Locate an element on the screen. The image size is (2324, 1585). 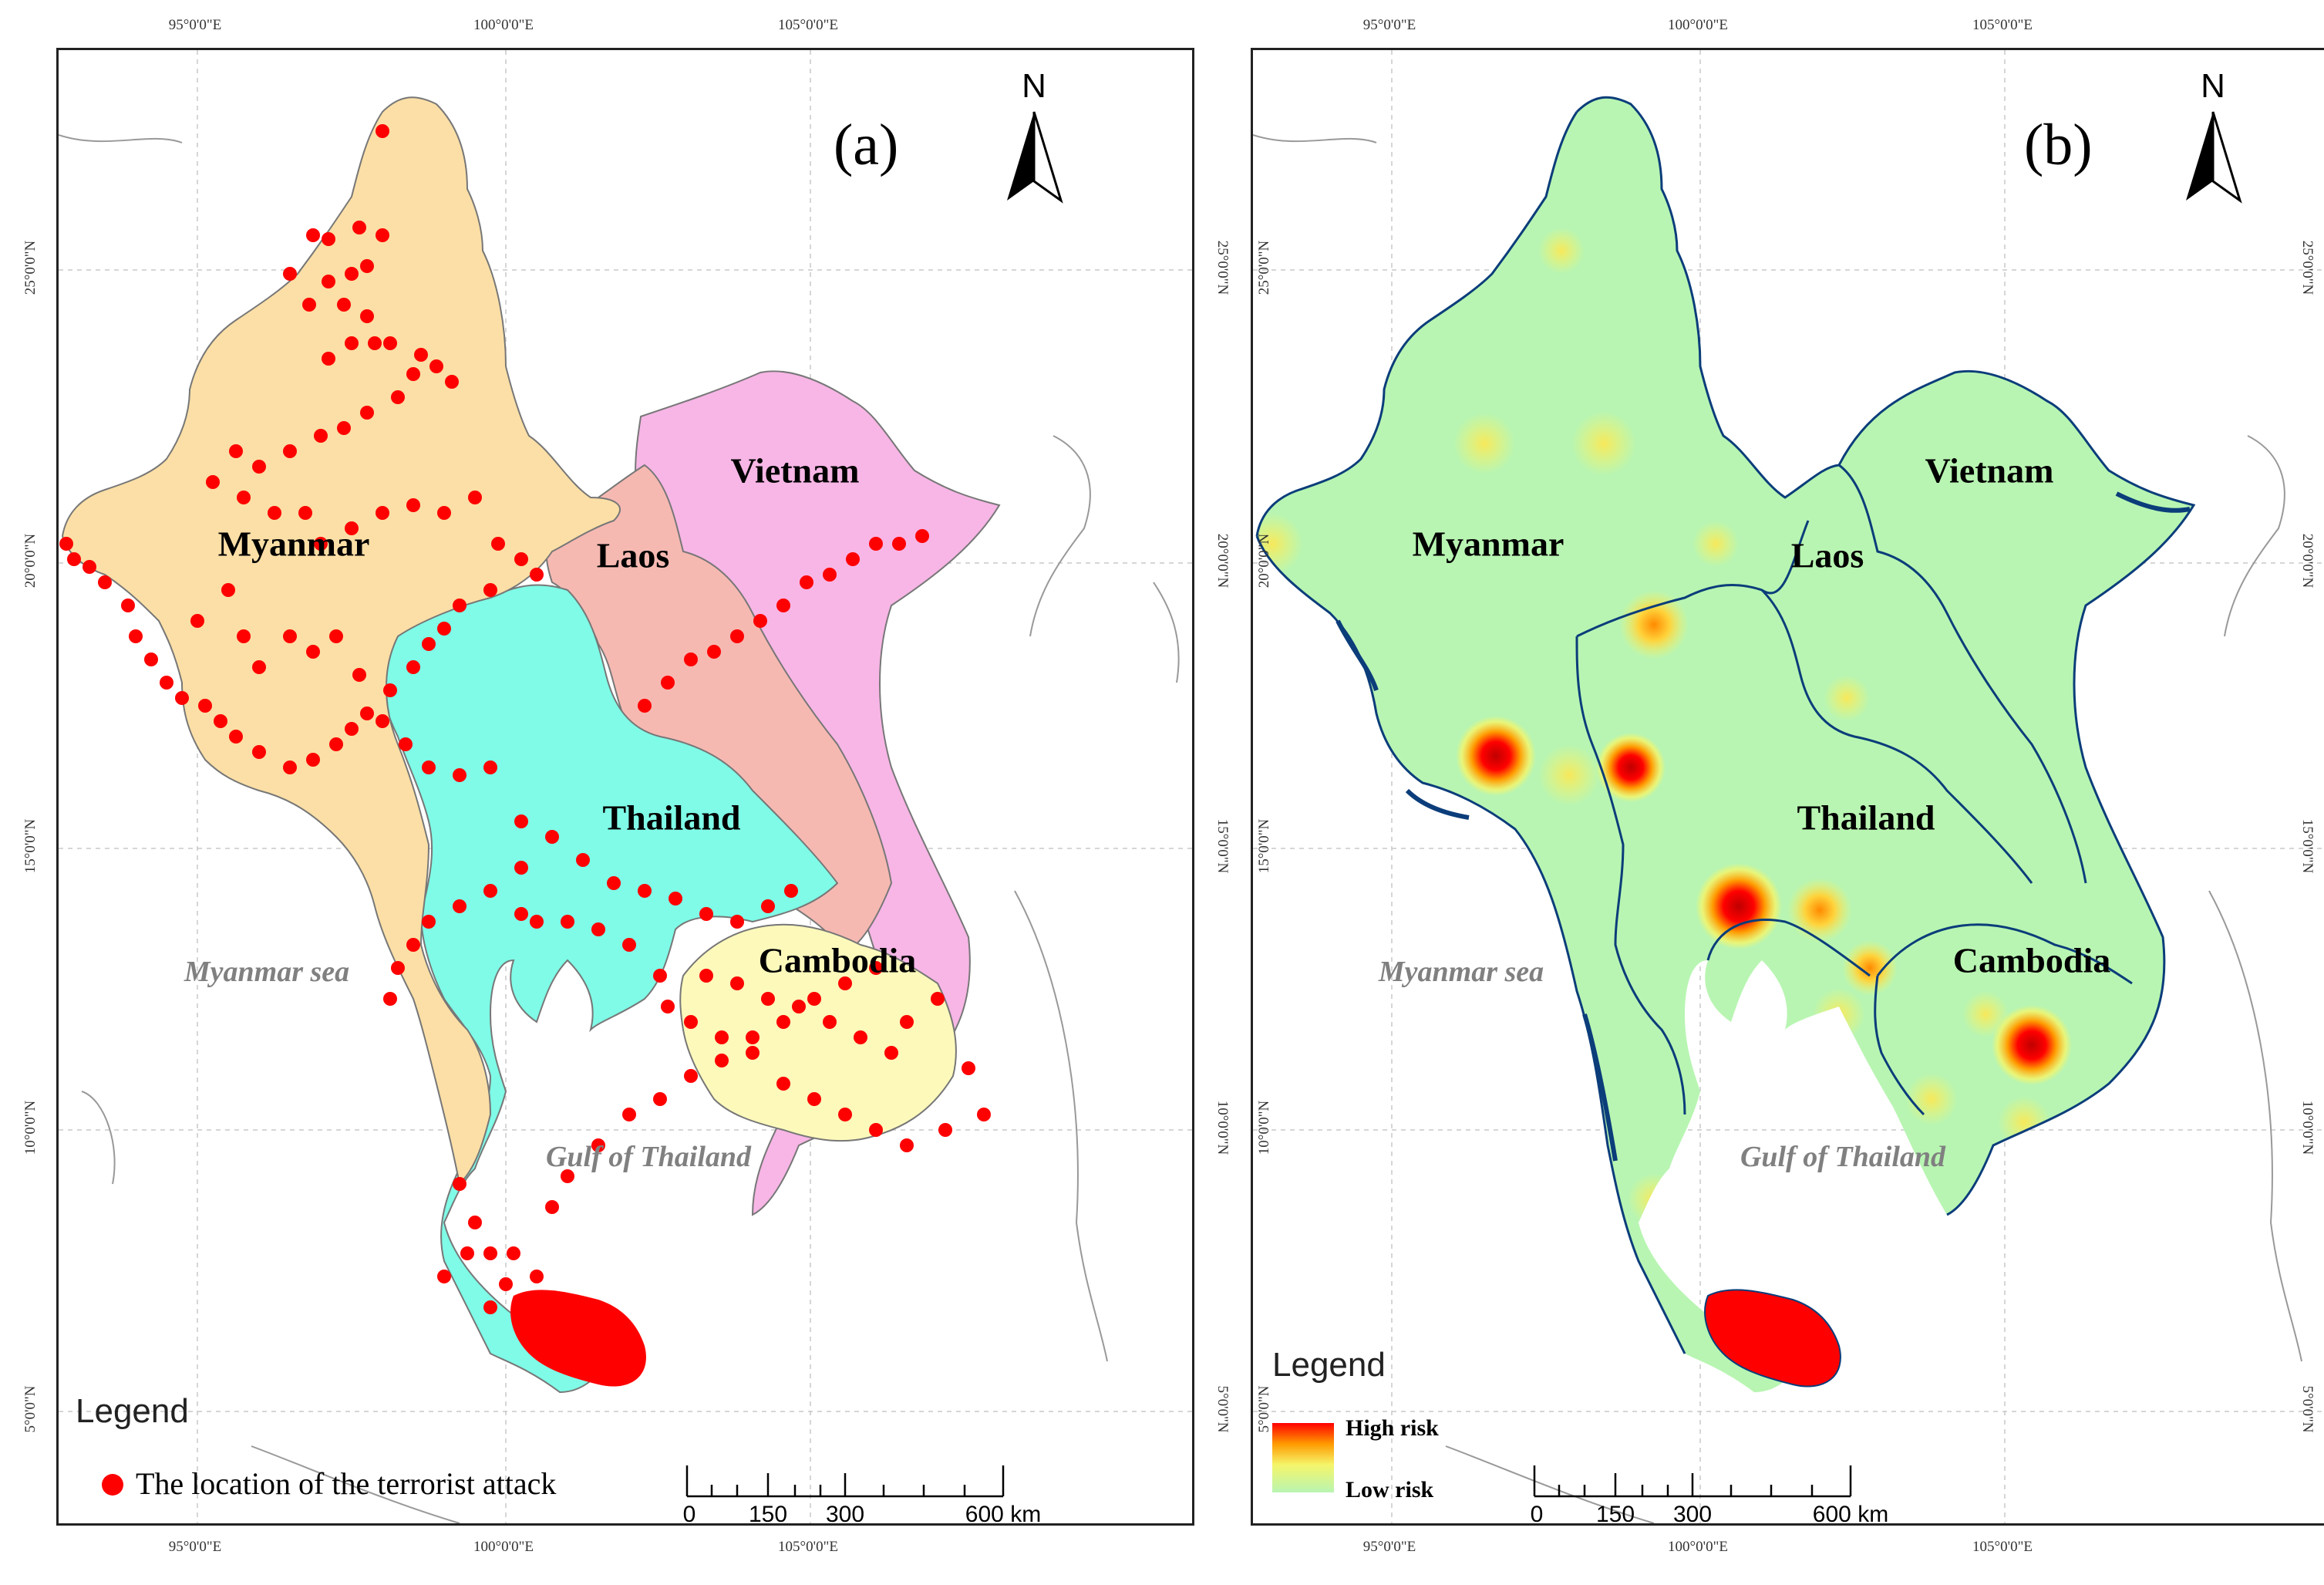
scale-tick-300: 300 is located at coordinates (845, 1514).